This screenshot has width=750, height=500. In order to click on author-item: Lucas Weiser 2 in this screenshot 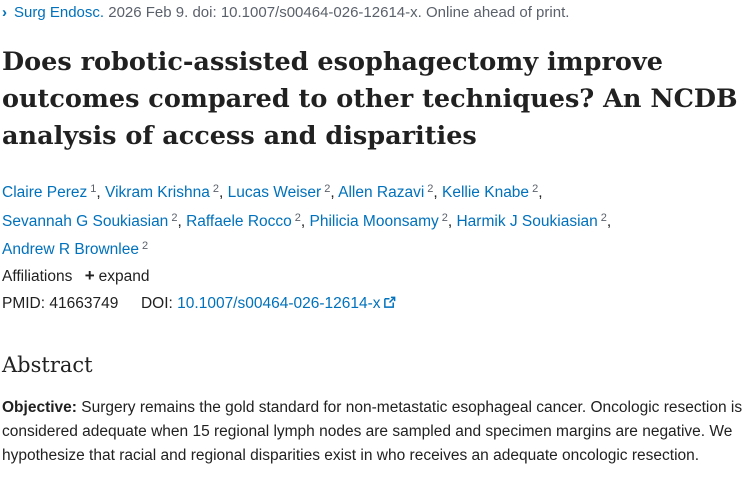, I will do `click(279, 192)`.